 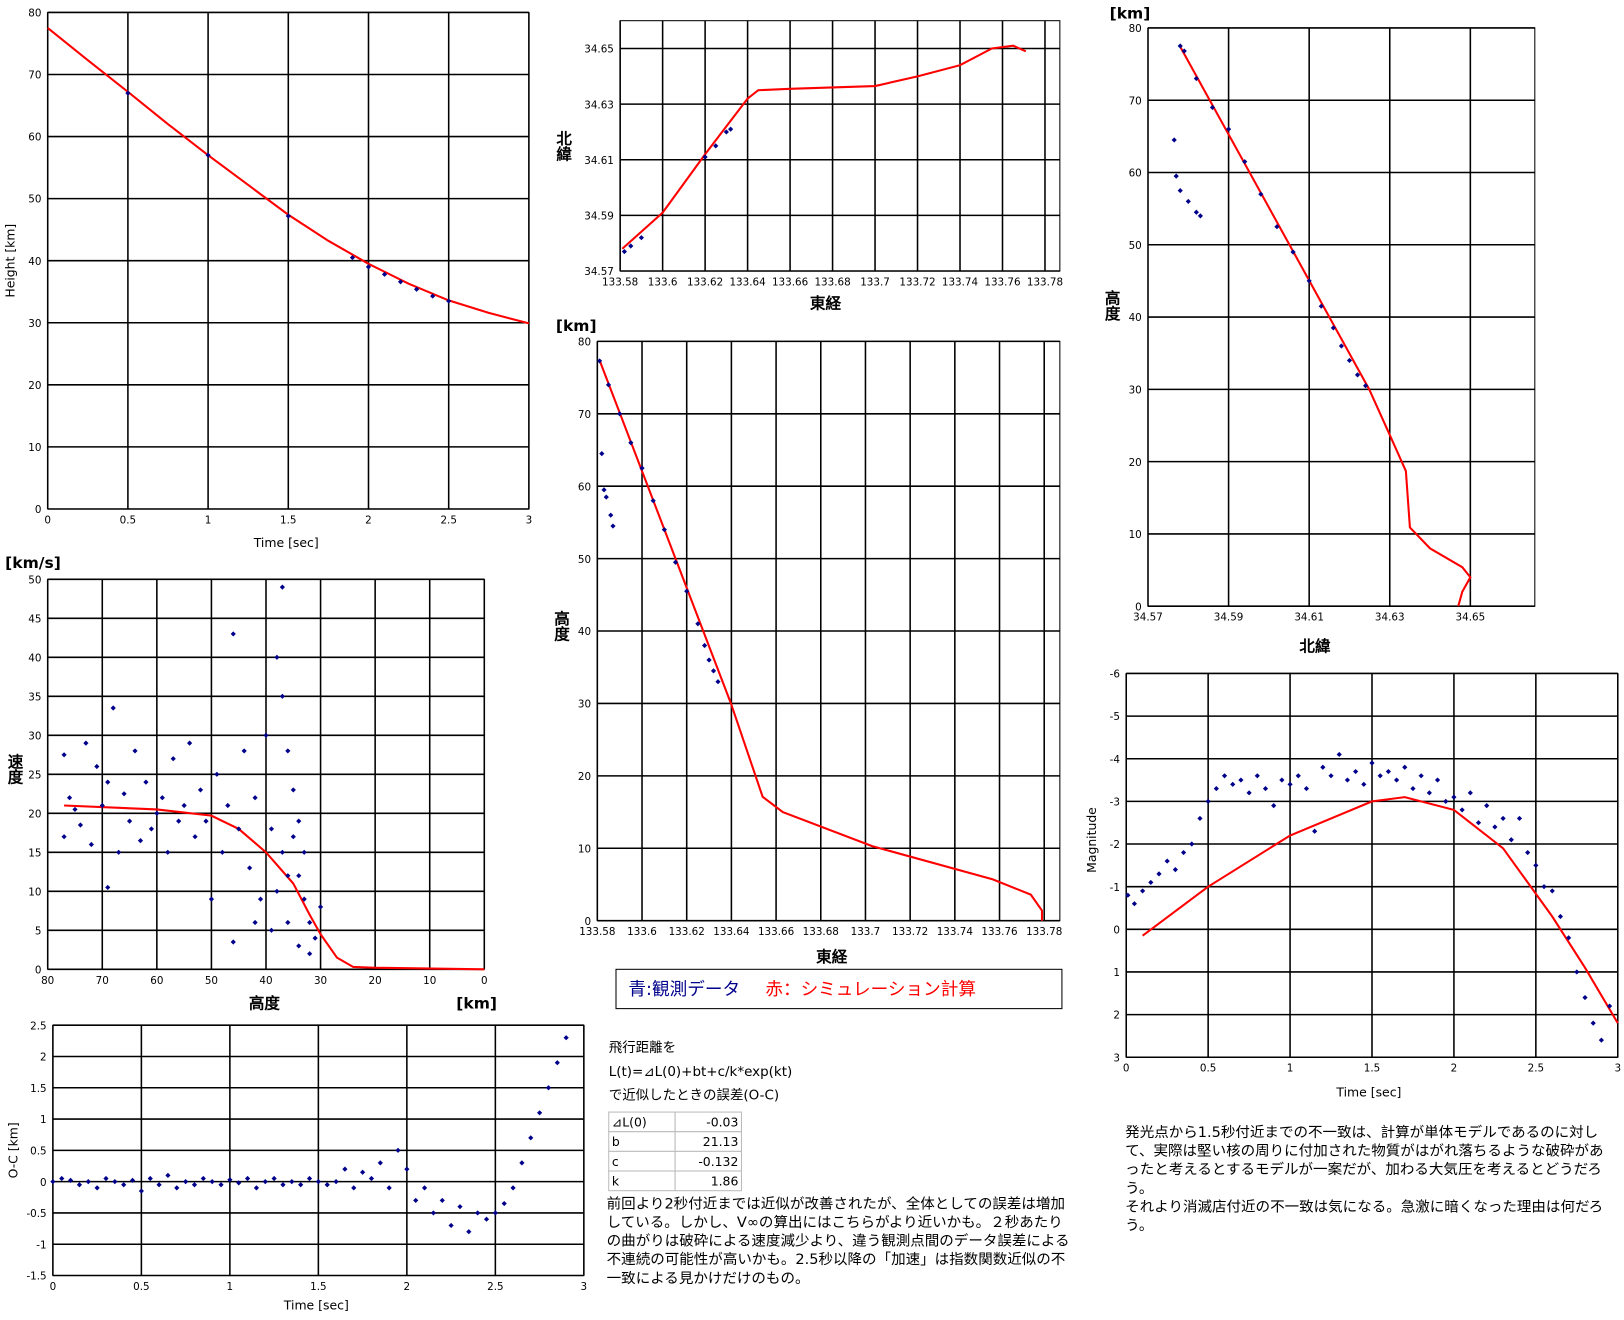 I want to click on x-tick-label: 2.5, so click(x=448, y=520).